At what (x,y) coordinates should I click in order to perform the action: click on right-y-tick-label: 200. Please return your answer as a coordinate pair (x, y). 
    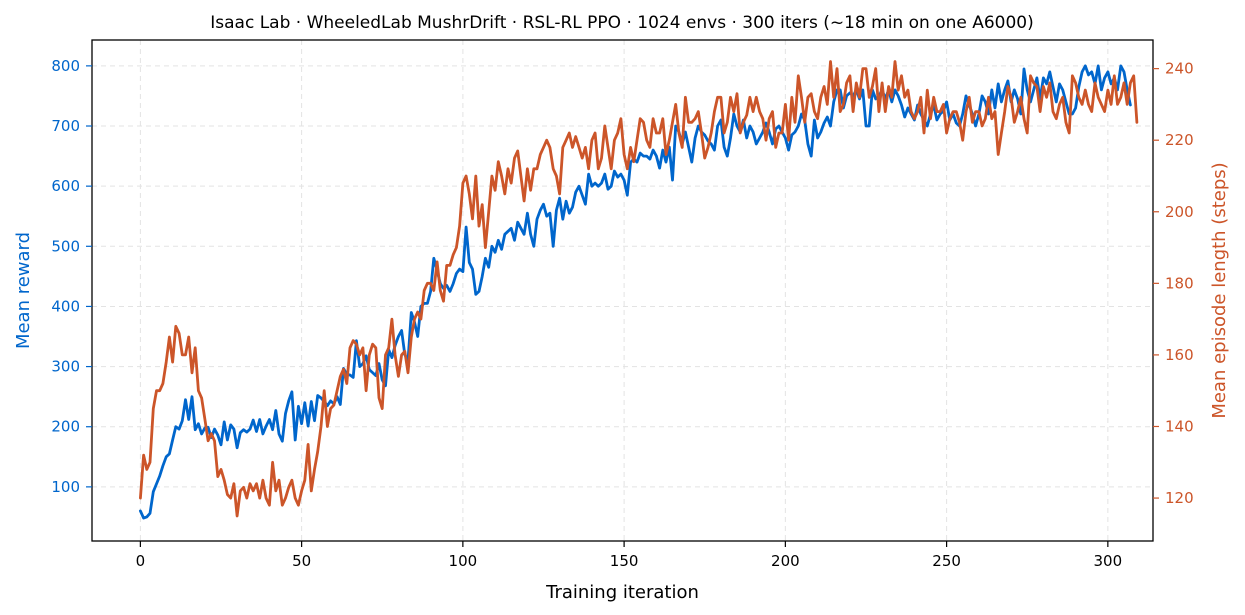
    Looking at the image, I should click on (1179, 212).